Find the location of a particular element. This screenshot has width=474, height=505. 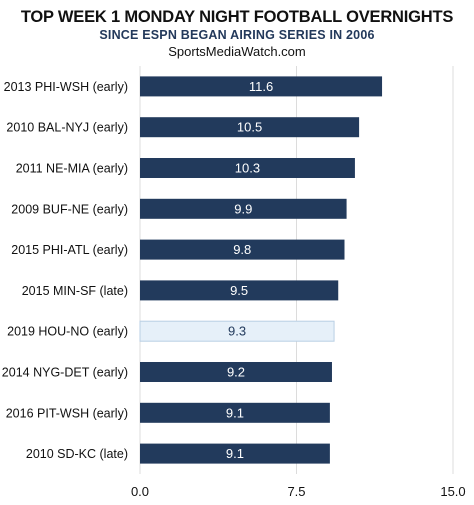

bar-value-label: 11.6 is located at coordinates (261, 86).